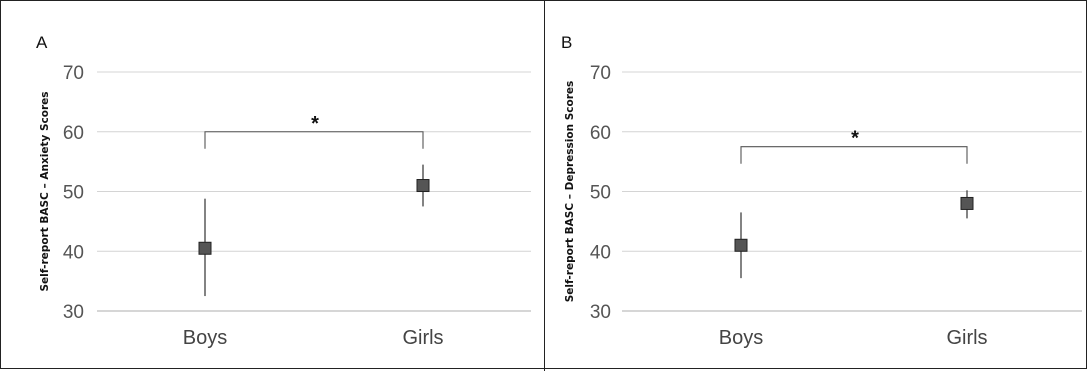  Describe the element at coordinates (566, 42) in the screenshot. I see `panel-letter: B` at that location.